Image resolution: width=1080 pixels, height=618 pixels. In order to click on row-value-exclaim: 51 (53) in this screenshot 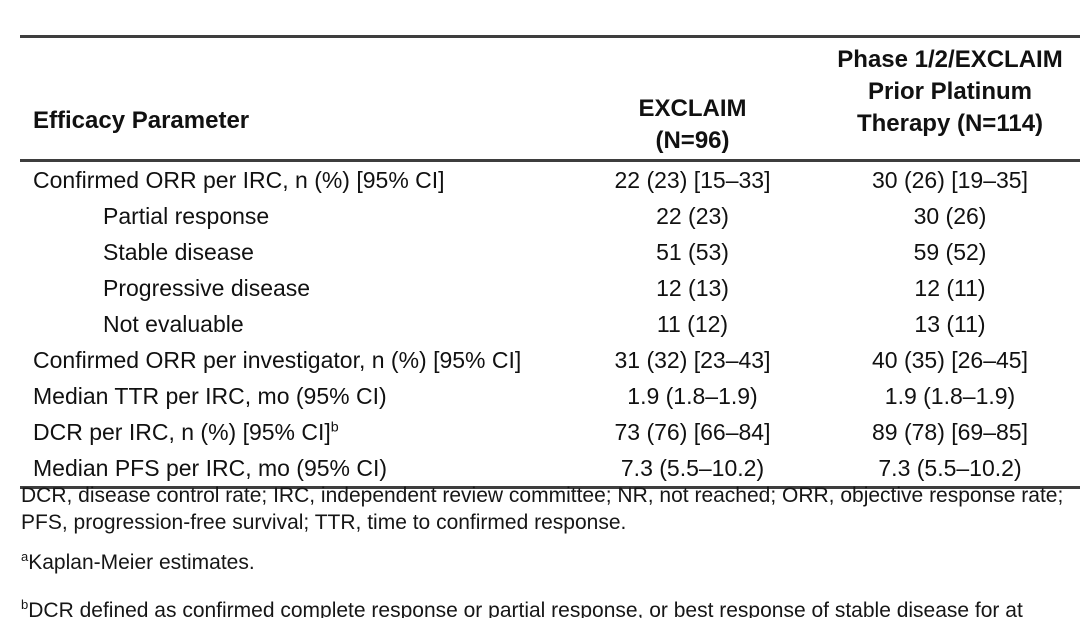, I will do `click(692, 252)`.